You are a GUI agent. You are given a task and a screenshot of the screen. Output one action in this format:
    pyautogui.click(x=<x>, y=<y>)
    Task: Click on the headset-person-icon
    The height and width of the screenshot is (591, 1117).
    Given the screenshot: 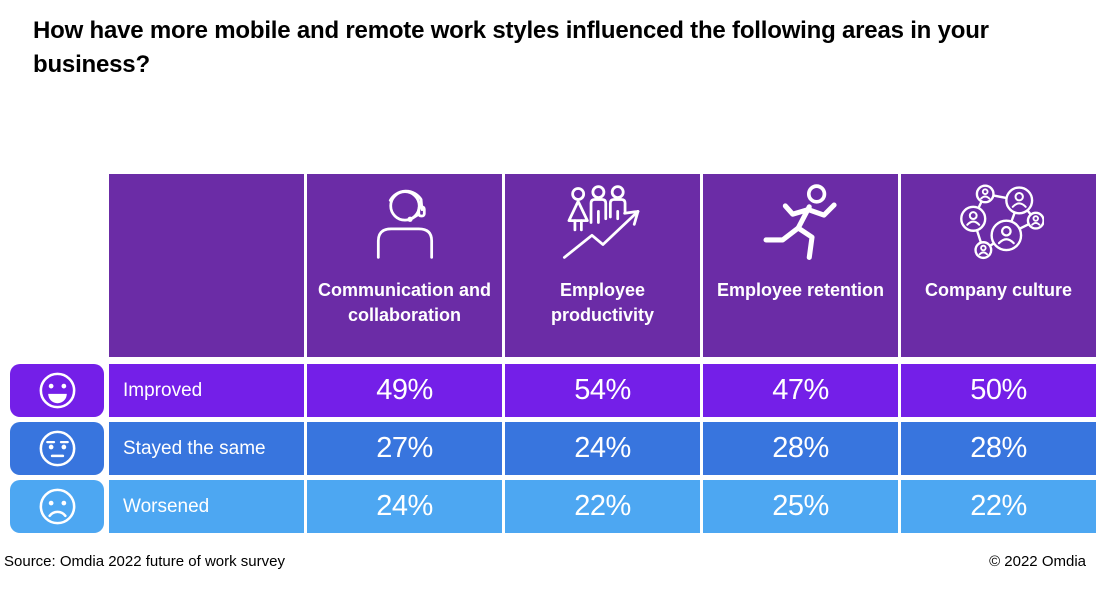 What is the action you would take?
    pyautogui.click(x=405, y=228)
    